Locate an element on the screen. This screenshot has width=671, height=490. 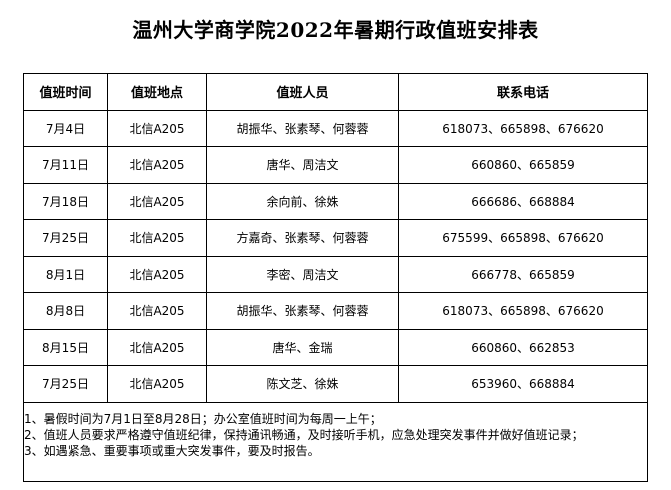
cell-staff: 余向前、徐姝 is located at coordinates (302, 201).